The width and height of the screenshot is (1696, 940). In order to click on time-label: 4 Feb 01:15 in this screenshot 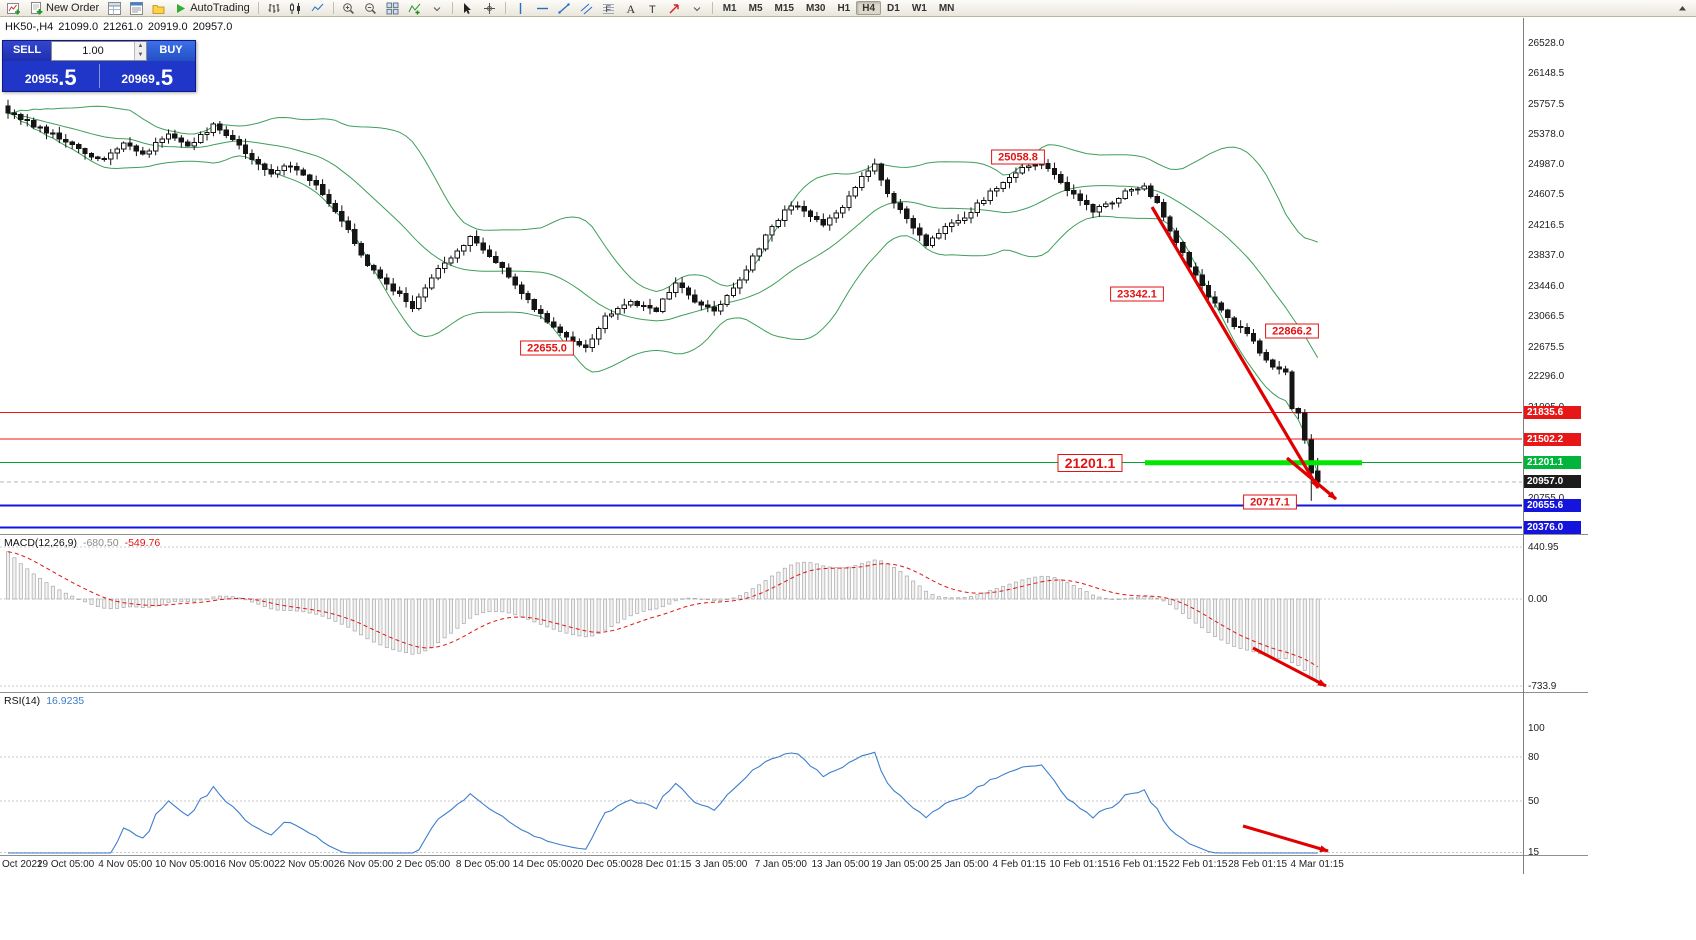, I will do `click(1019, 864)`.